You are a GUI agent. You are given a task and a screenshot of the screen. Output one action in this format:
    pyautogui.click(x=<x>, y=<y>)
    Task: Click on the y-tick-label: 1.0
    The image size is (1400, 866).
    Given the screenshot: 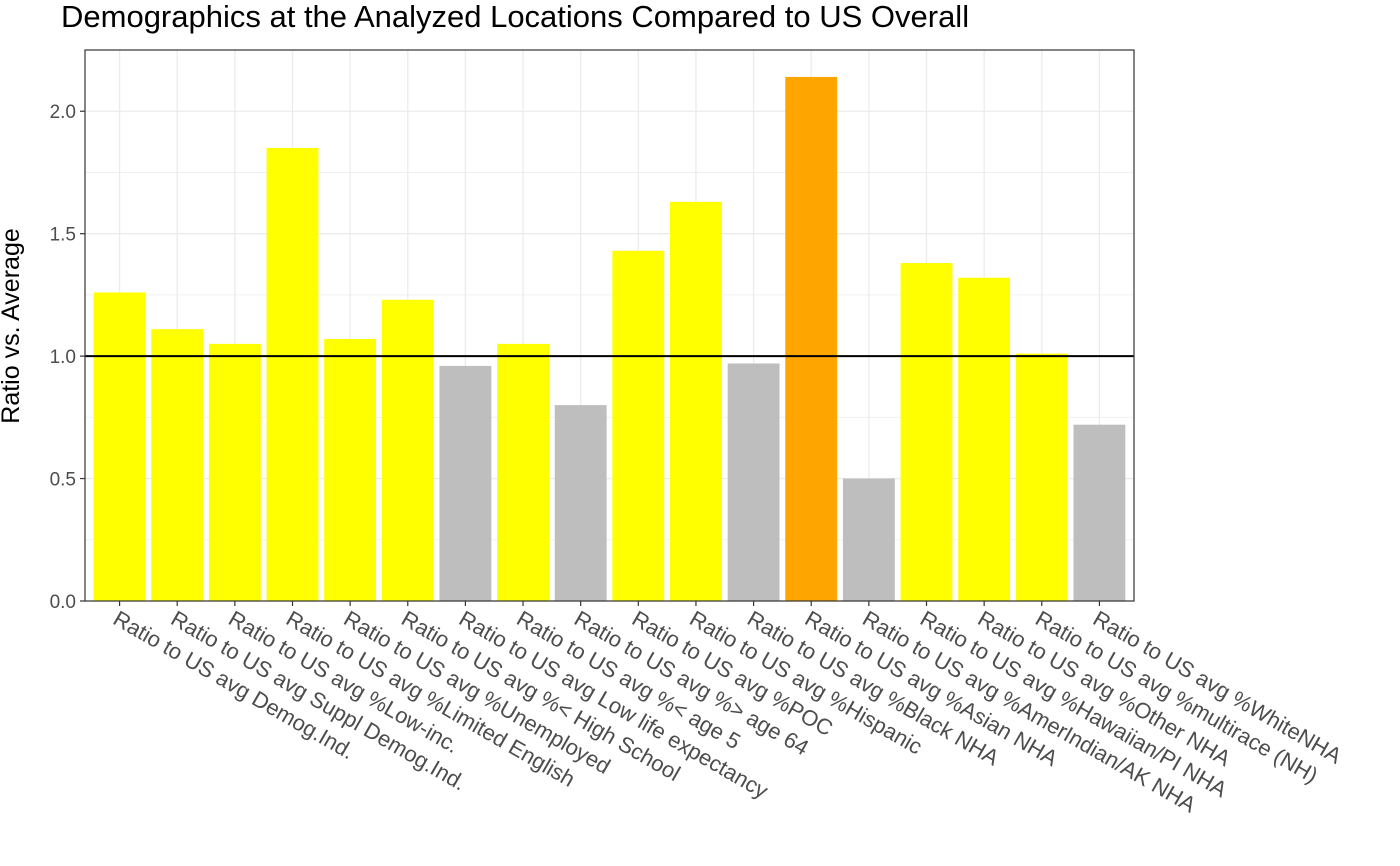 What is the action you would take?
    pyautogui.click(x=63, y=357)
    